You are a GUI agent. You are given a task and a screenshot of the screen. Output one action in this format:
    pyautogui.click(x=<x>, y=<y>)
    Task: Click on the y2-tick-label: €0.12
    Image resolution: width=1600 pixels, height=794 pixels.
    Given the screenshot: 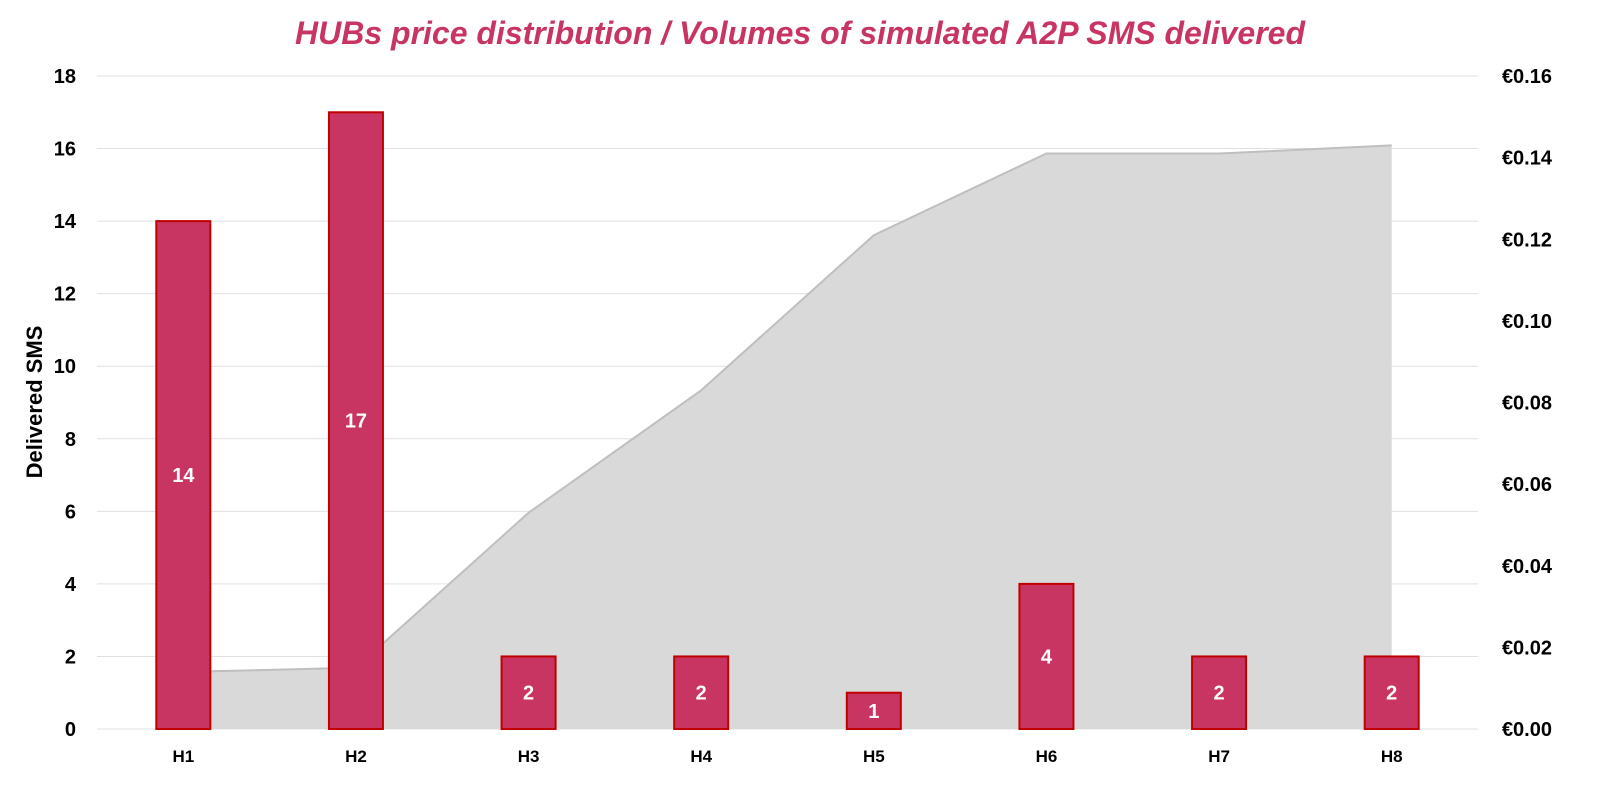 What is the action you would take?
    pyautogui.click(x=1527, y=240)
    